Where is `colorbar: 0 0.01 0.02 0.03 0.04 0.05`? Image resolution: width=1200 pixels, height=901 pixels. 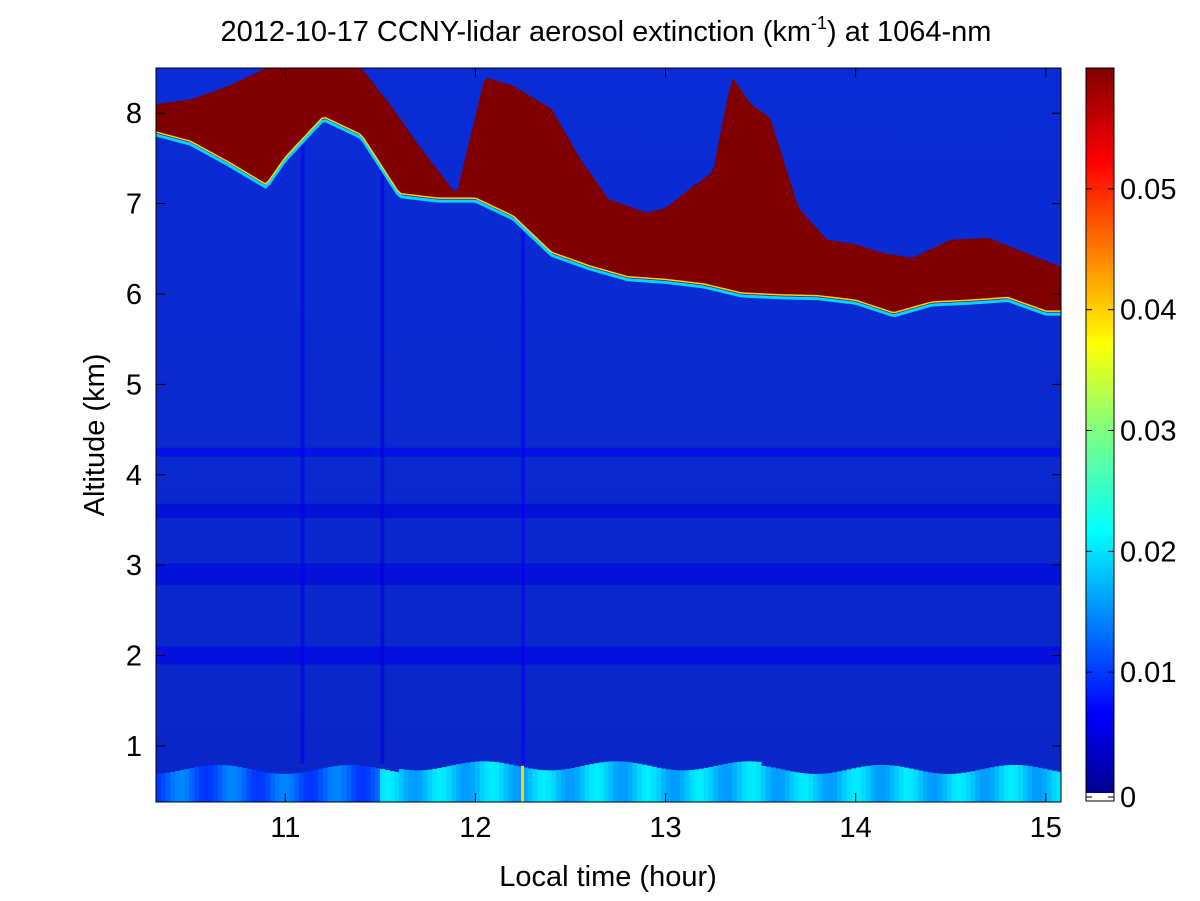
colorbar: 0 0.01 0.02 0.03 0.04 0.05 is located at coordinates (1130, 440).